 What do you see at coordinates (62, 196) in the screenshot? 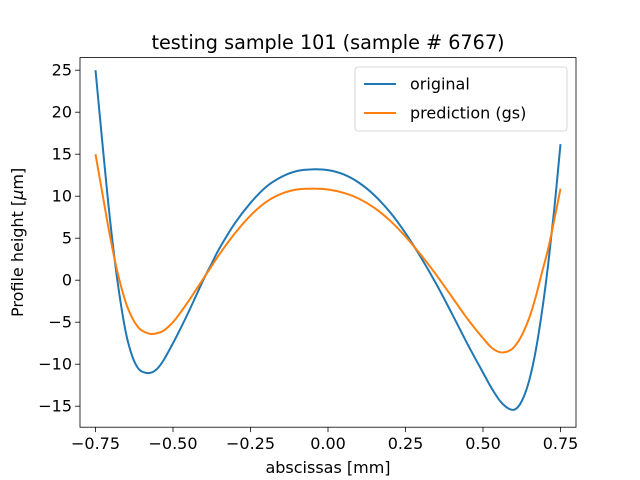
I see `y-tick-label: 10` at bounding box center [62, 196].